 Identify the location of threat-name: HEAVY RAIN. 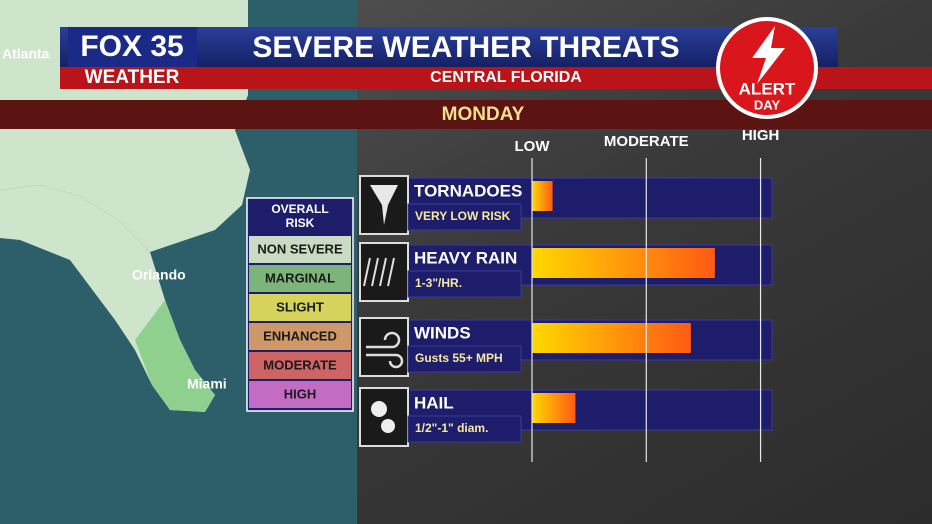
(465, 257).